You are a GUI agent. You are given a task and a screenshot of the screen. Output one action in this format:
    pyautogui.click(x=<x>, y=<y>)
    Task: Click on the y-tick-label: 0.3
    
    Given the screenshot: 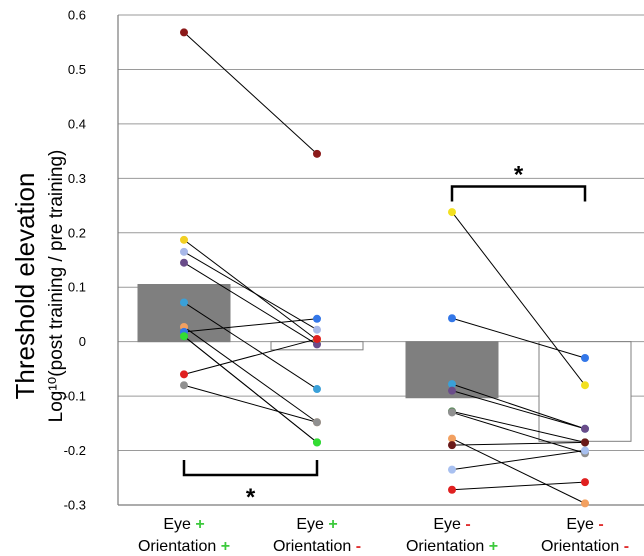 What is the action you would take?
    pyautogui.click(x=77, y=178)
    